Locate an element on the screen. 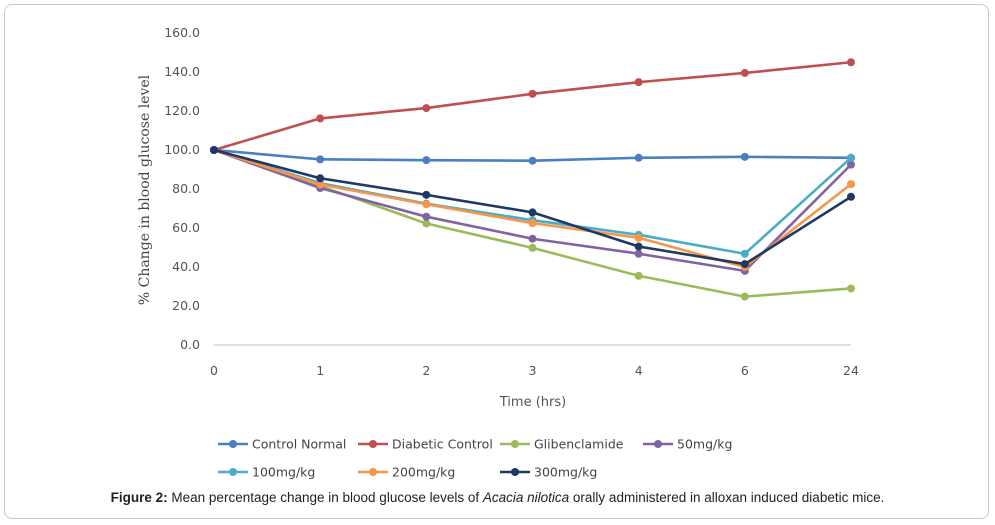 The image size is (995, 525). x-tick-label: 1 is located at coordinates (320, 370).